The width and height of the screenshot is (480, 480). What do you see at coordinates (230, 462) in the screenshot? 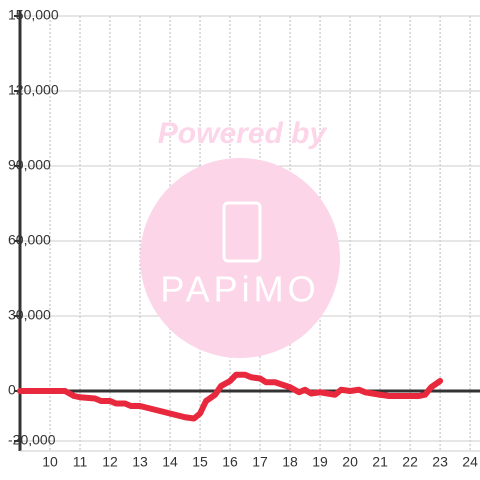
I see `x-tick-label: 16` at bounding box center [230, 462].